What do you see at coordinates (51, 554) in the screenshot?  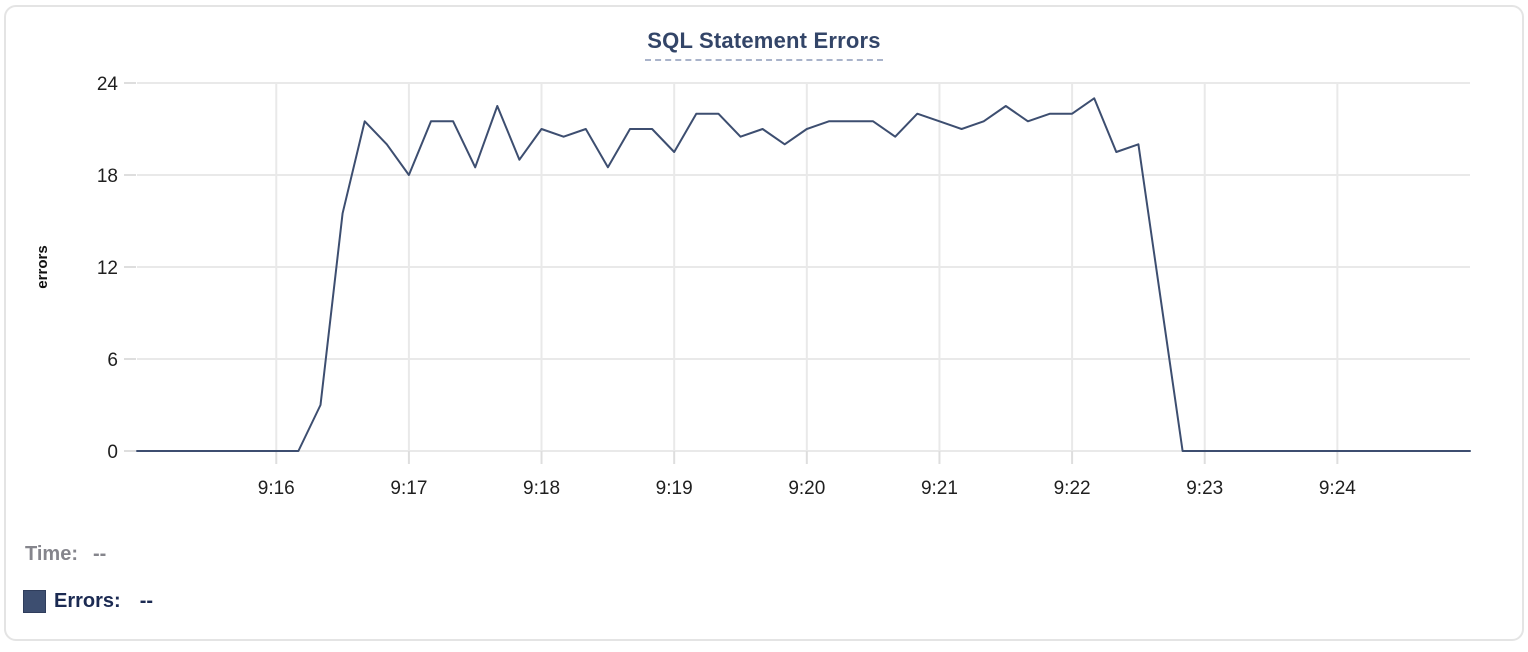 I see `legend-time-label: Time:` at bounding box center [51, 554].